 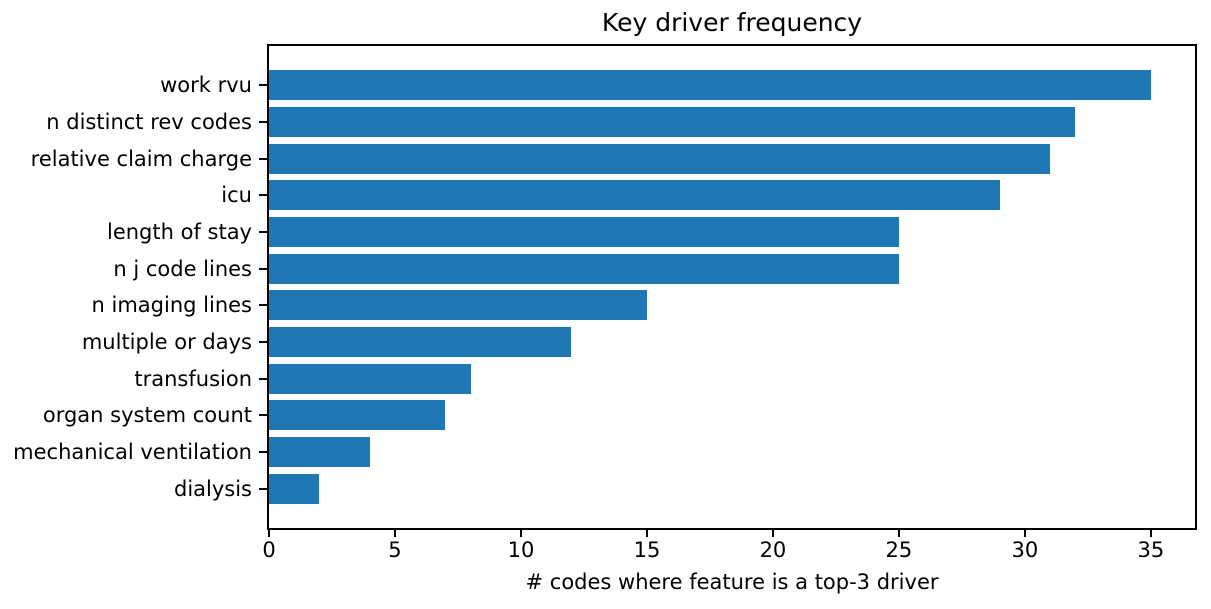 I want to click on bar-work-rvu, so click(x=710, y=85).